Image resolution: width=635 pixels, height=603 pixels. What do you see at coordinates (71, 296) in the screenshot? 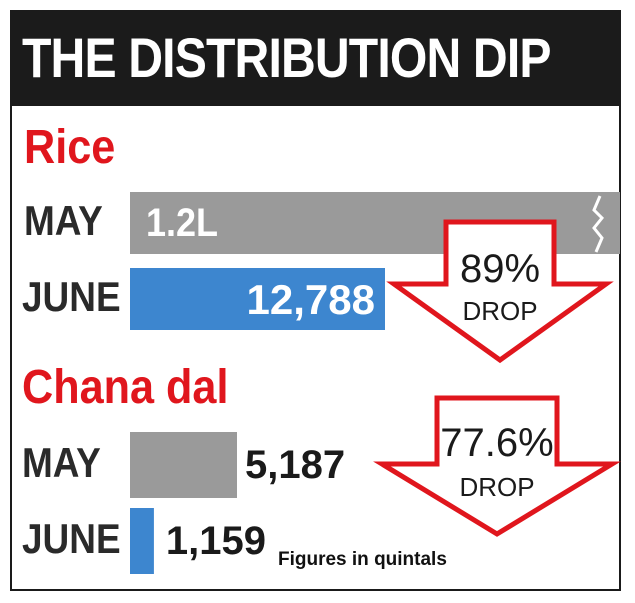
I see `rice-june-label: JUNE` at bounding box center [71, 296].